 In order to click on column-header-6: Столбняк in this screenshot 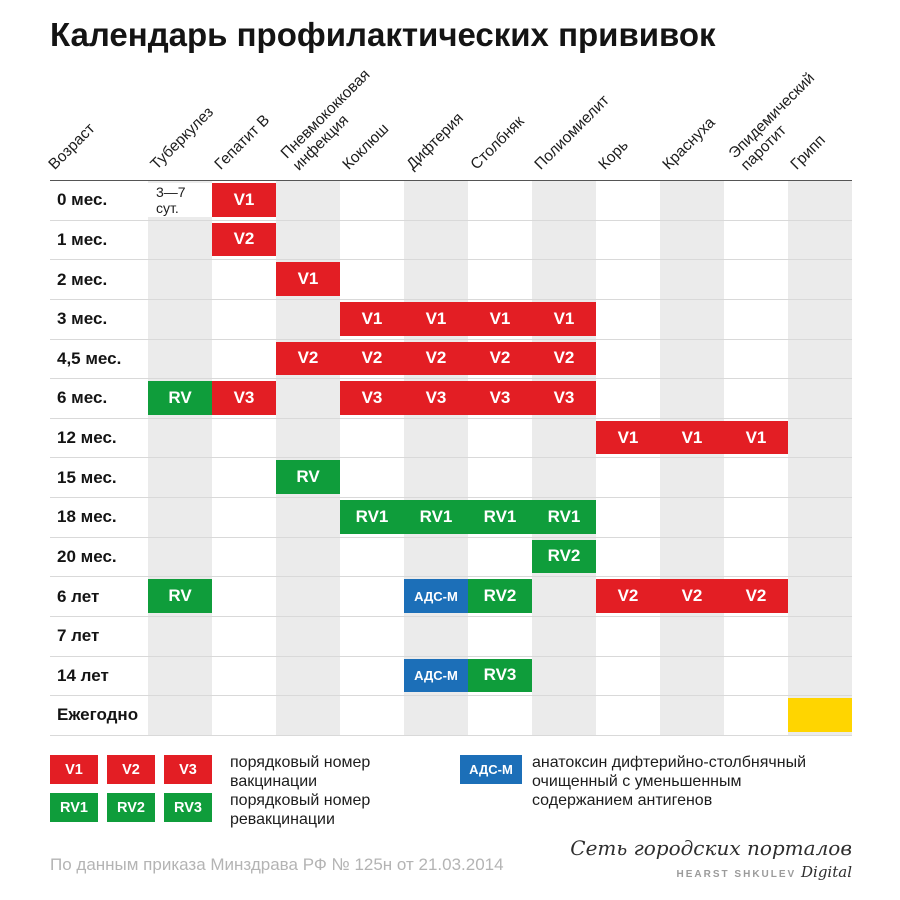, I will do `click(497, 143)`.